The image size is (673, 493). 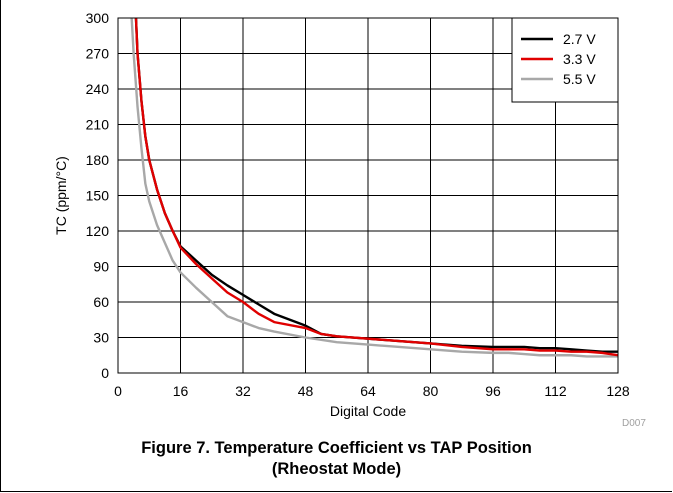 What do you see at coordinates (306, 391) in the screenshot?
I see `x-tick-label: 48` at bounding box center [306, 391].